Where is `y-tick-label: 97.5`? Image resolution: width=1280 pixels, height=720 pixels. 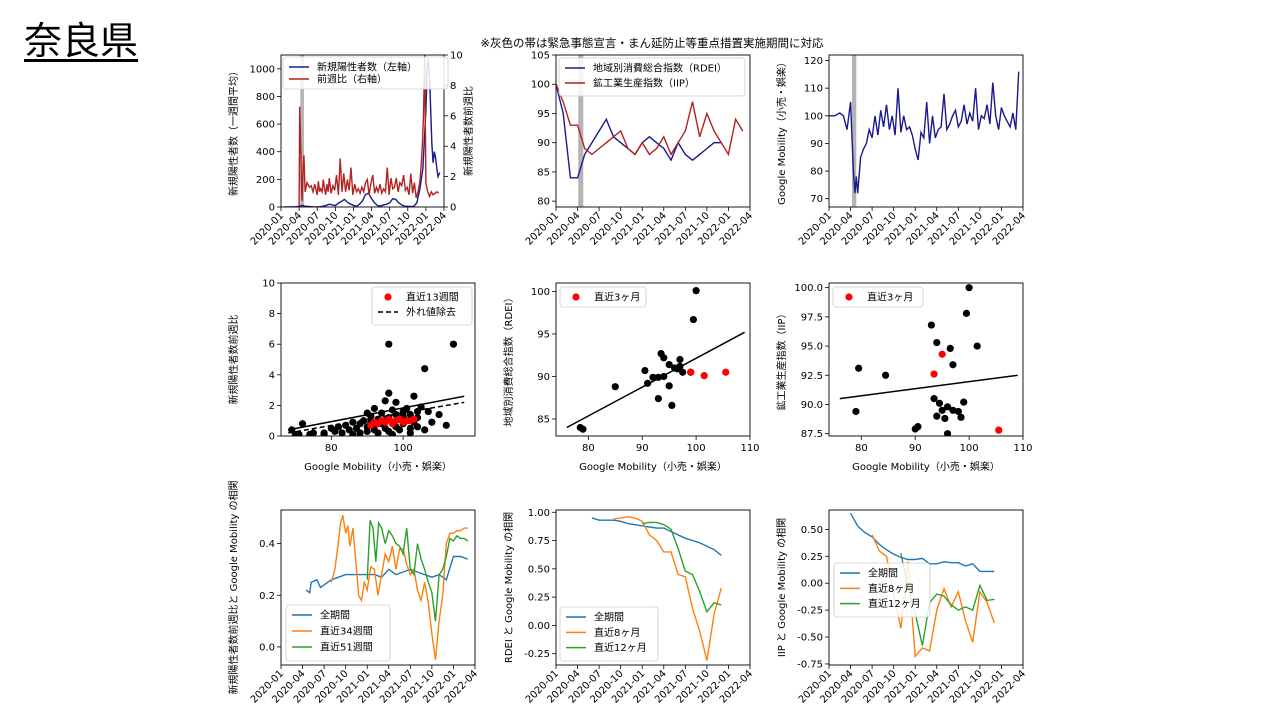 y-tick-label: 97.5 is located at coordinates (812, 317).